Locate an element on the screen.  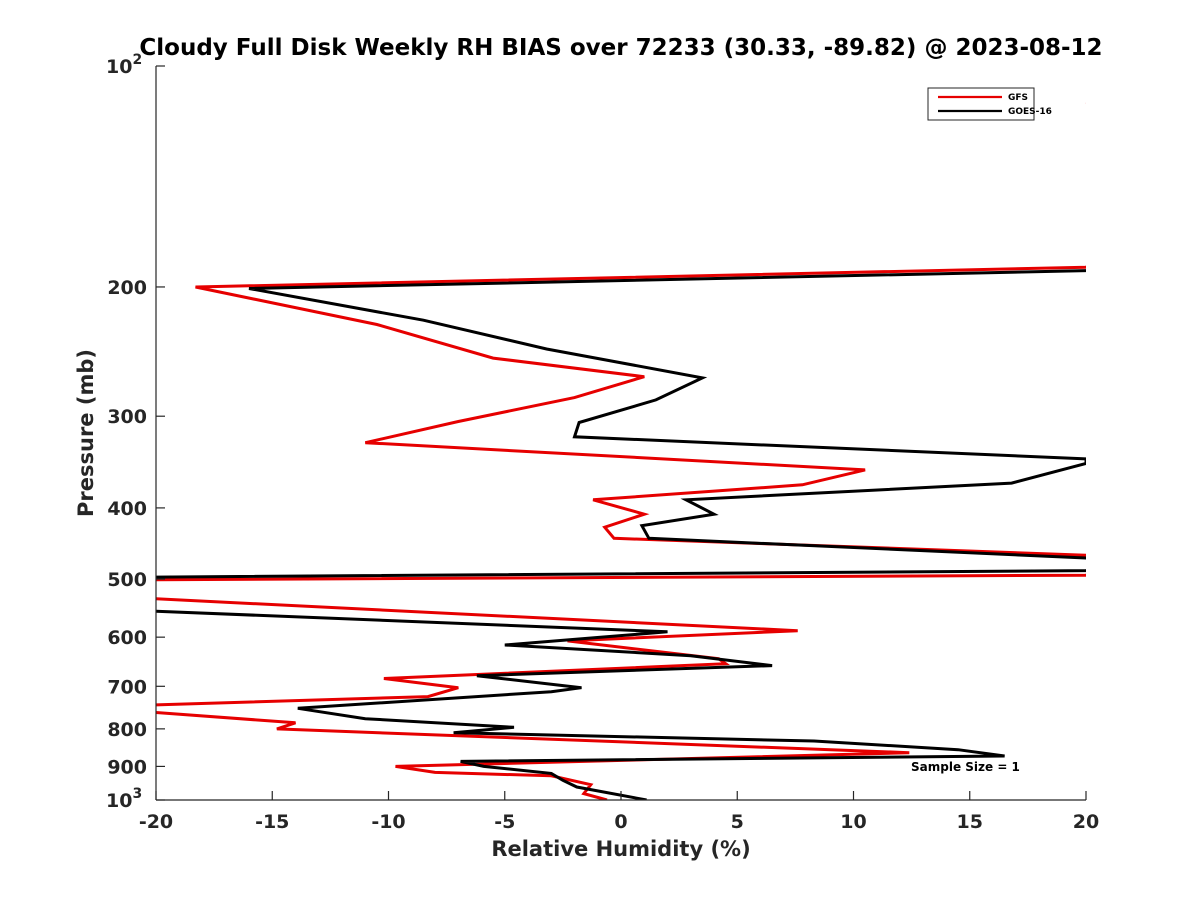
x-axis-title: Relative Humidity (%) is located at coordinates (620, 849).